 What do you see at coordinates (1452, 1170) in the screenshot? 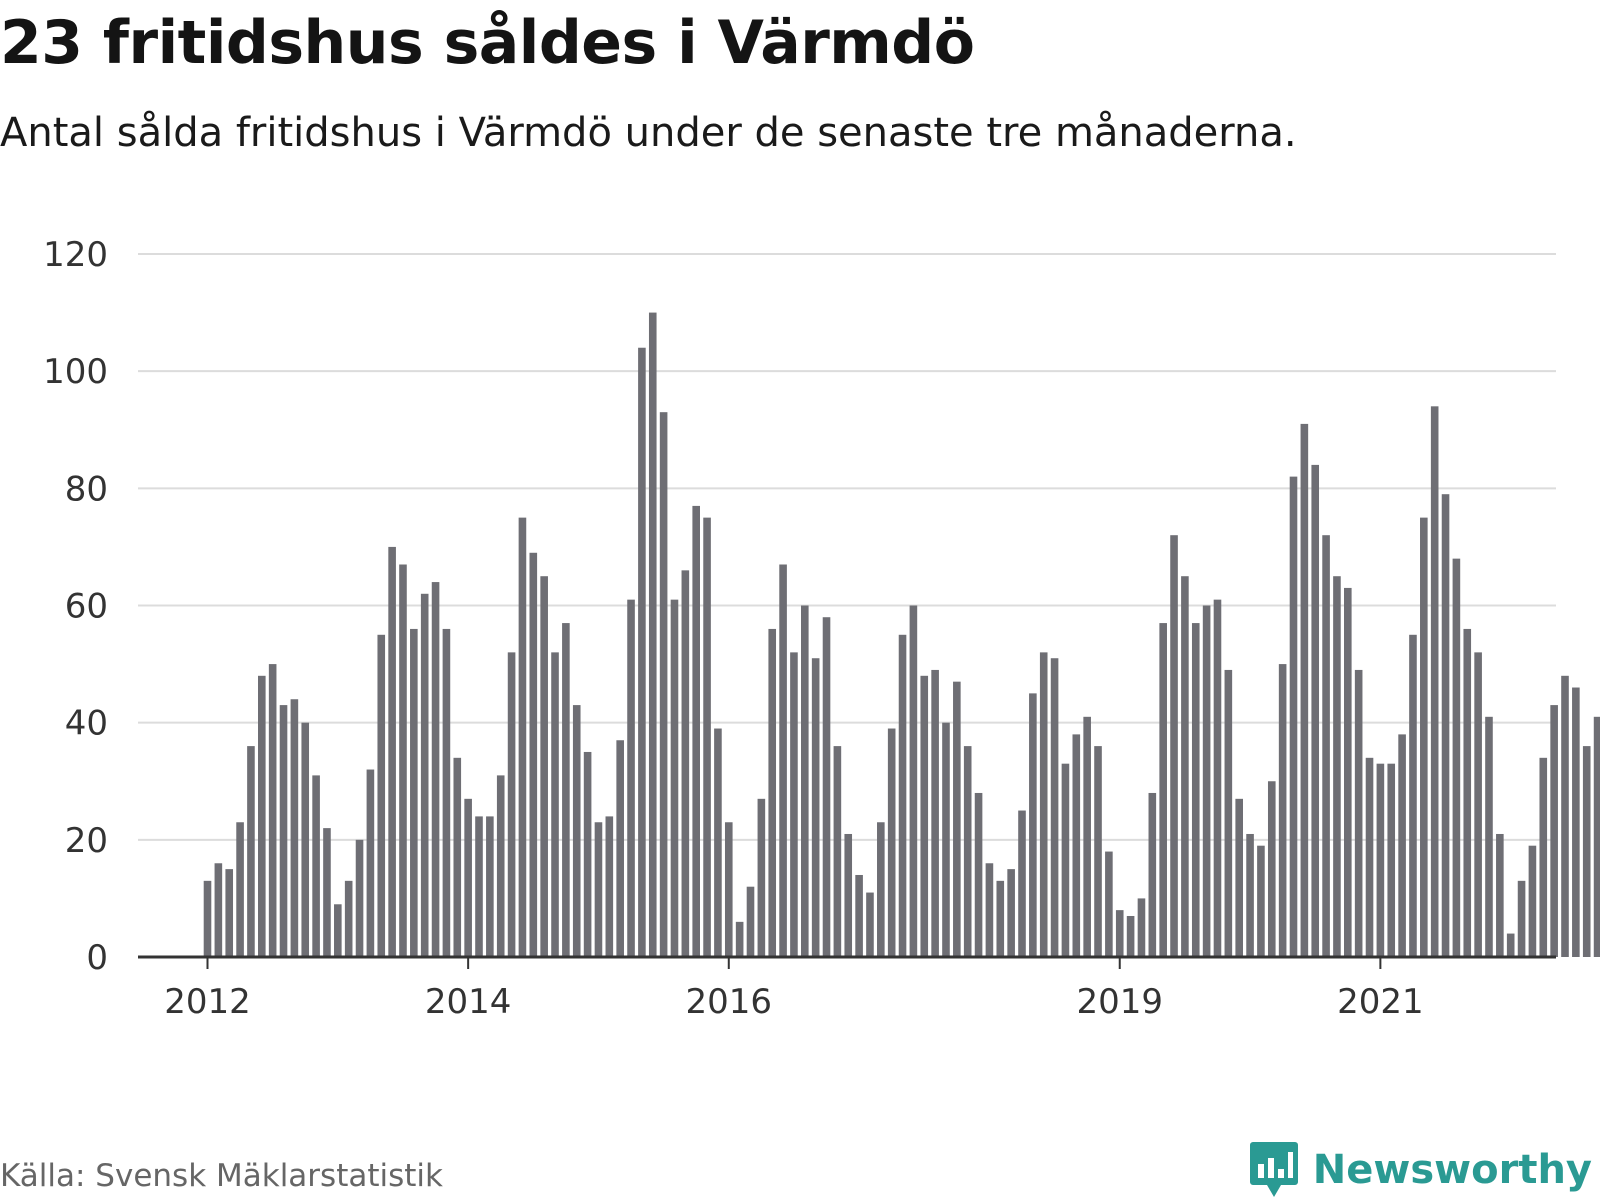
I see `brand-name: Newsworthy` at bounding box center [1452, 1170].